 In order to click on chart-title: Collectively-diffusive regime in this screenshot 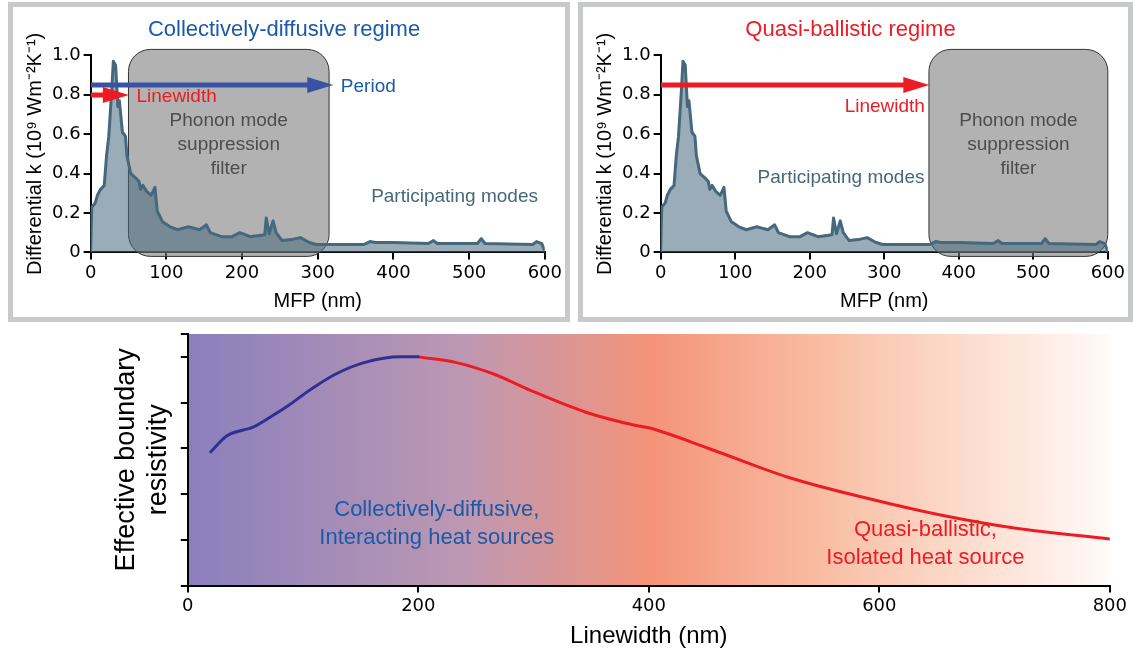, I will do `click(284, 29)`.